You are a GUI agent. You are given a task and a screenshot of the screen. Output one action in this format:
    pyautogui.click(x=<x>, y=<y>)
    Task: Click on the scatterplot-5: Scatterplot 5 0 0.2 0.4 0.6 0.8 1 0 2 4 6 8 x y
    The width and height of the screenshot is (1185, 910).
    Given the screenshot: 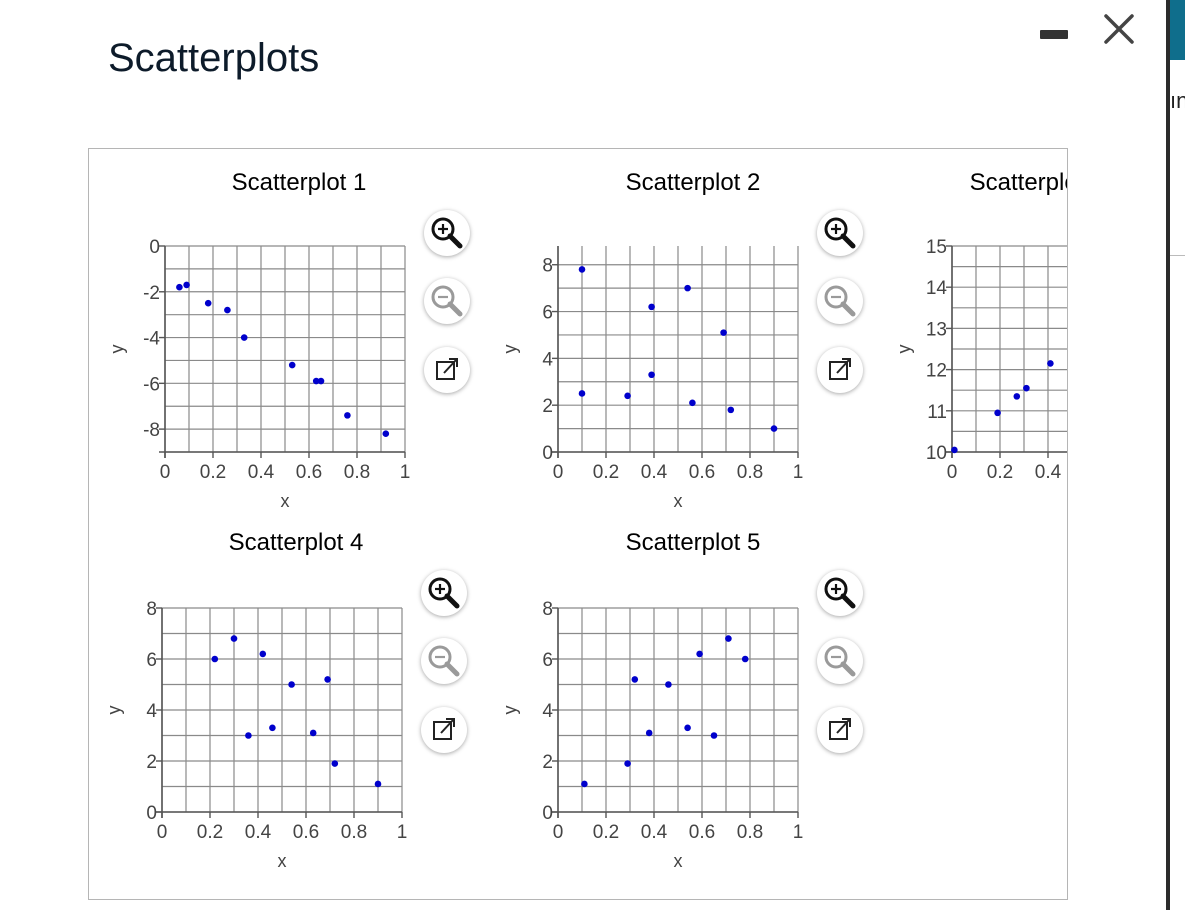 What is the action you would take?
    pyautogui.click(x=678, y=690)
    